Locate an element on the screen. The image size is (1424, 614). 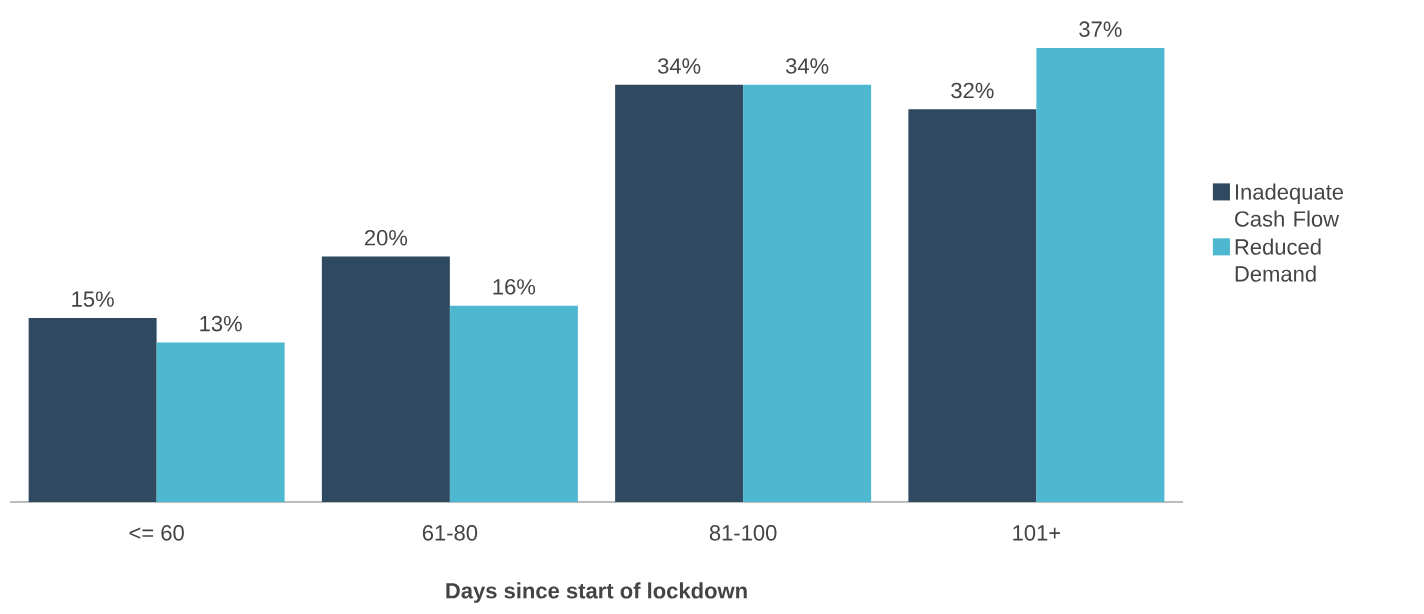
legend-label: Inadequate Cash Flow is located at coordinates (1289, 205).